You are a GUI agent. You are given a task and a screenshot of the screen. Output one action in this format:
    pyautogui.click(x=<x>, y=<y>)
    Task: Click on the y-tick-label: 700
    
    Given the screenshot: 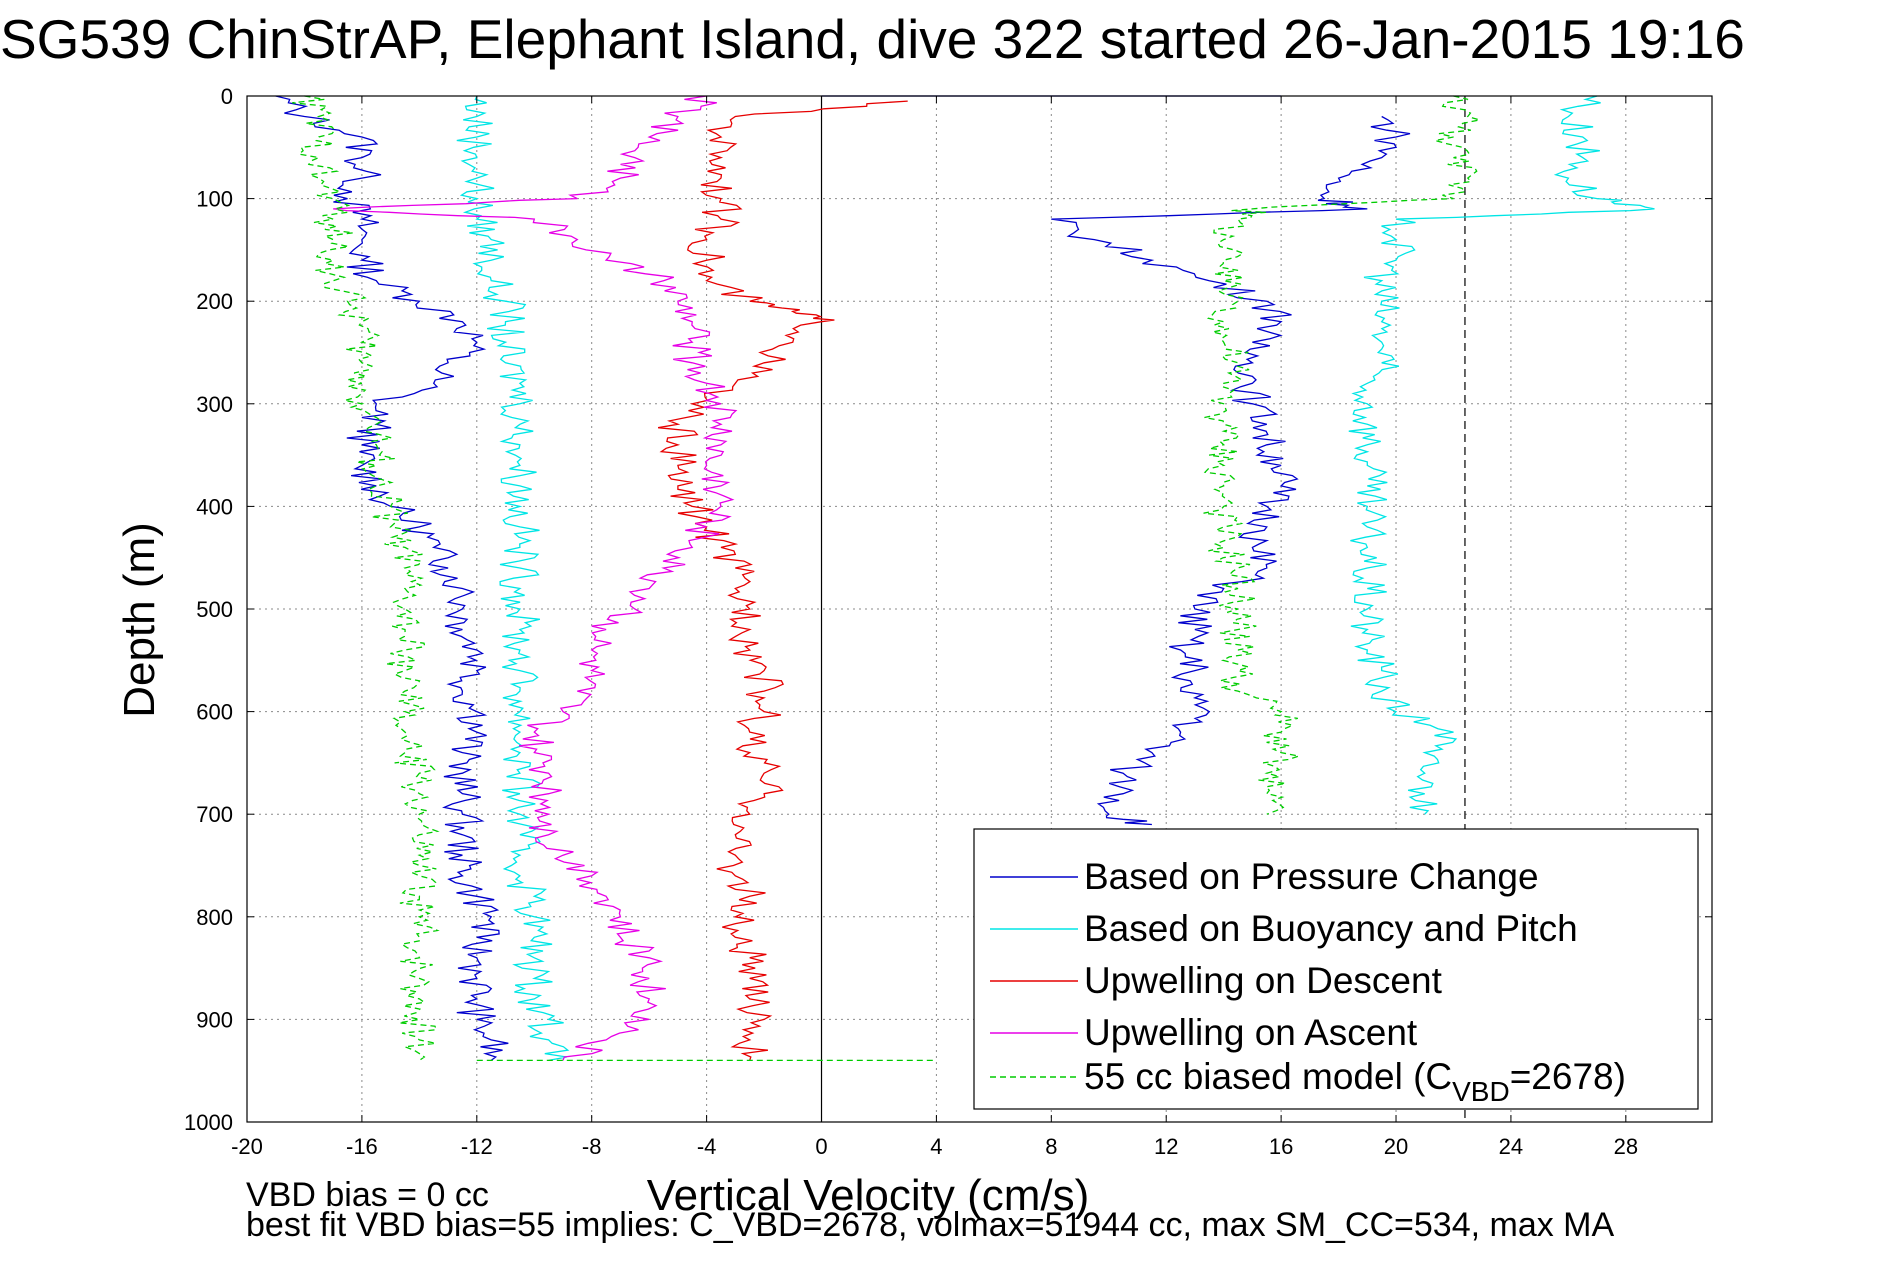 What is the action you would take?
    pyautogui.click(x=214, y=814)
    